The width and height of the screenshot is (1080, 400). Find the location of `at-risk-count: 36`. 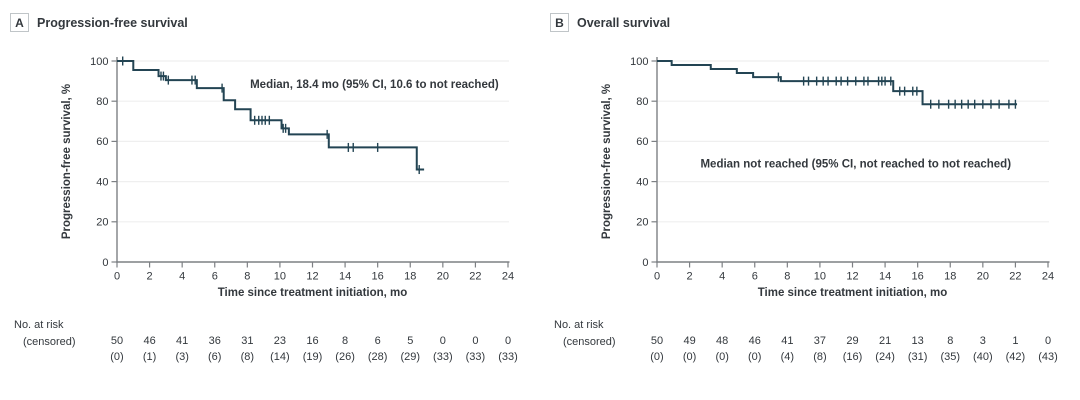

at-risk-count: 36 is located at coordinates (215, 341).